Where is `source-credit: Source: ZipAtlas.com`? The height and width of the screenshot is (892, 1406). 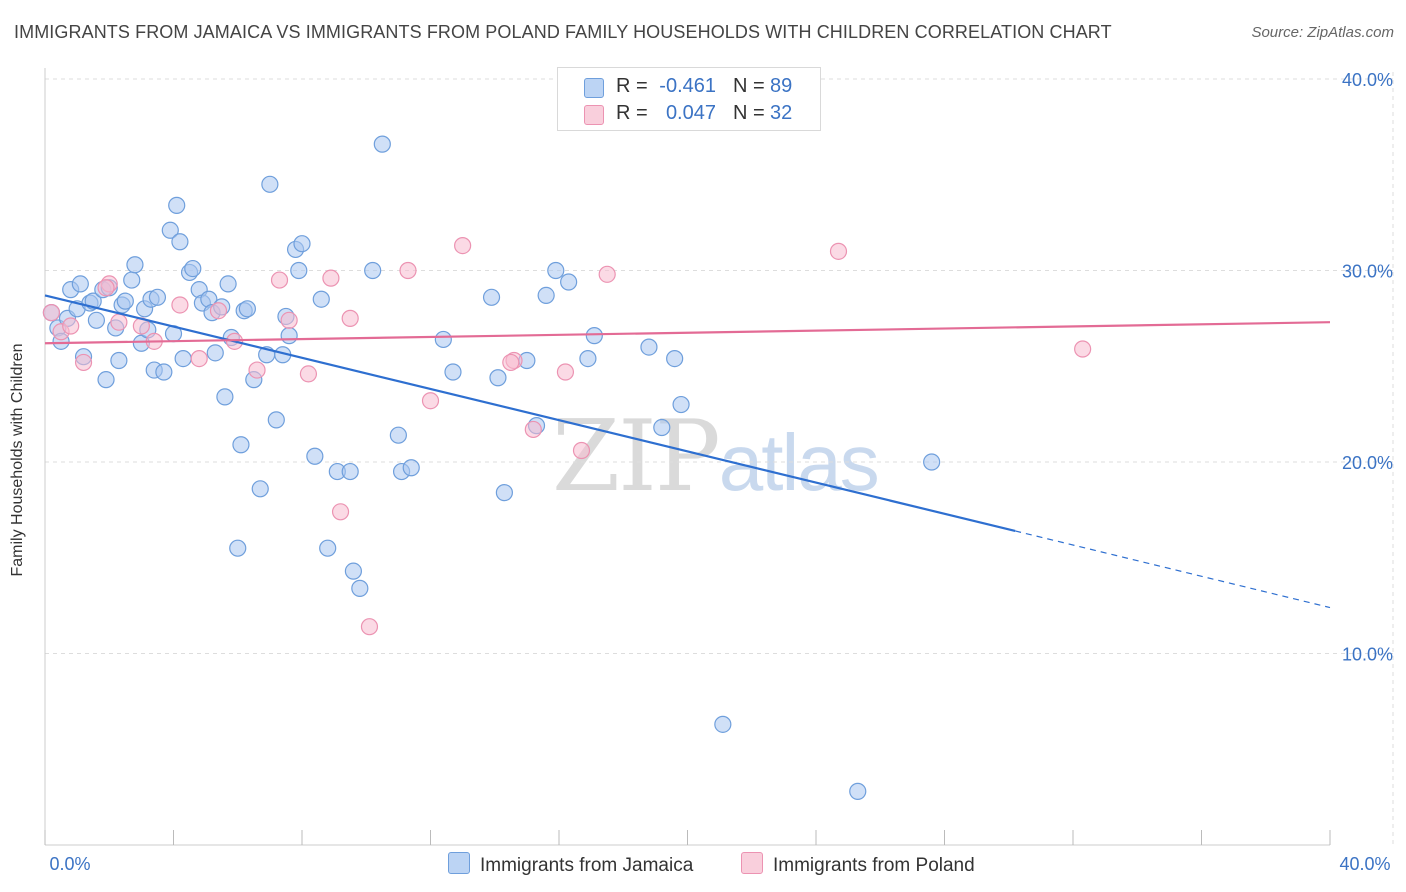 source-credit: Source: ZipAtlas.com is located at coordinates (1322, 32).